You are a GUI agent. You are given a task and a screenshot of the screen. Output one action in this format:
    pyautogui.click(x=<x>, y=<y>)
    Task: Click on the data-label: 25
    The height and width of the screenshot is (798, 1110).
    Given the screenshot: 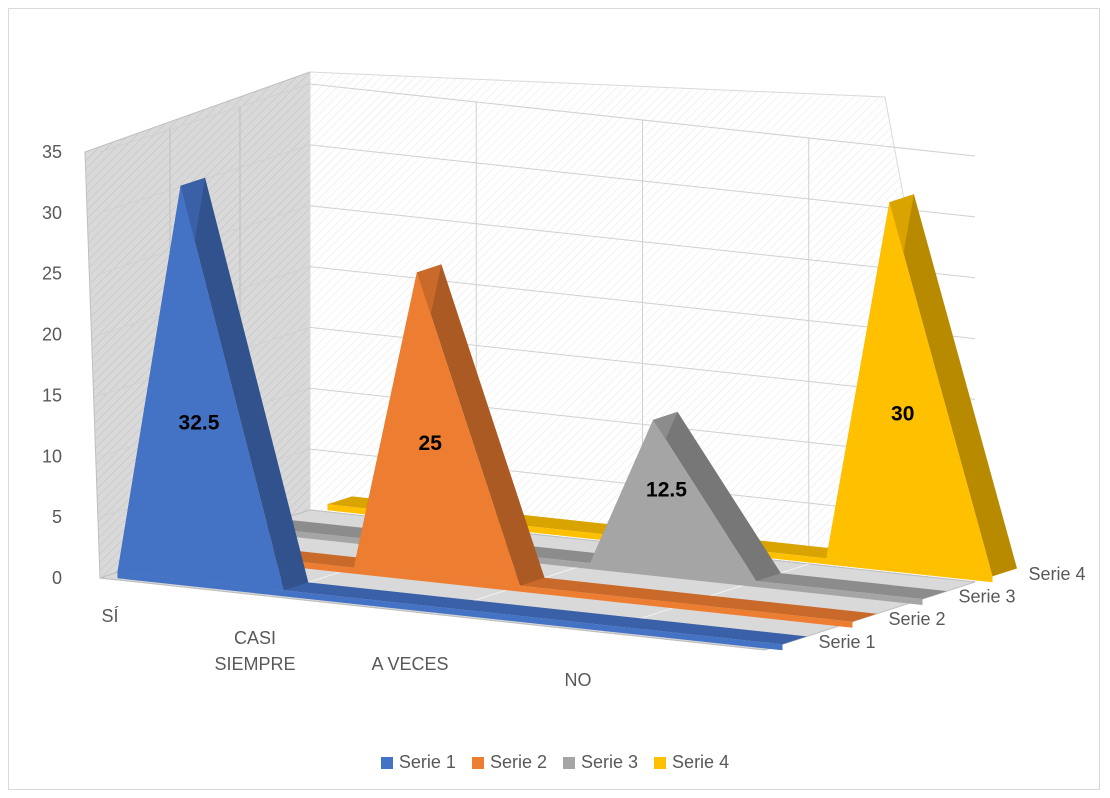 What is the action you would take?
    pyautogui.click(x=431, y=443)
    